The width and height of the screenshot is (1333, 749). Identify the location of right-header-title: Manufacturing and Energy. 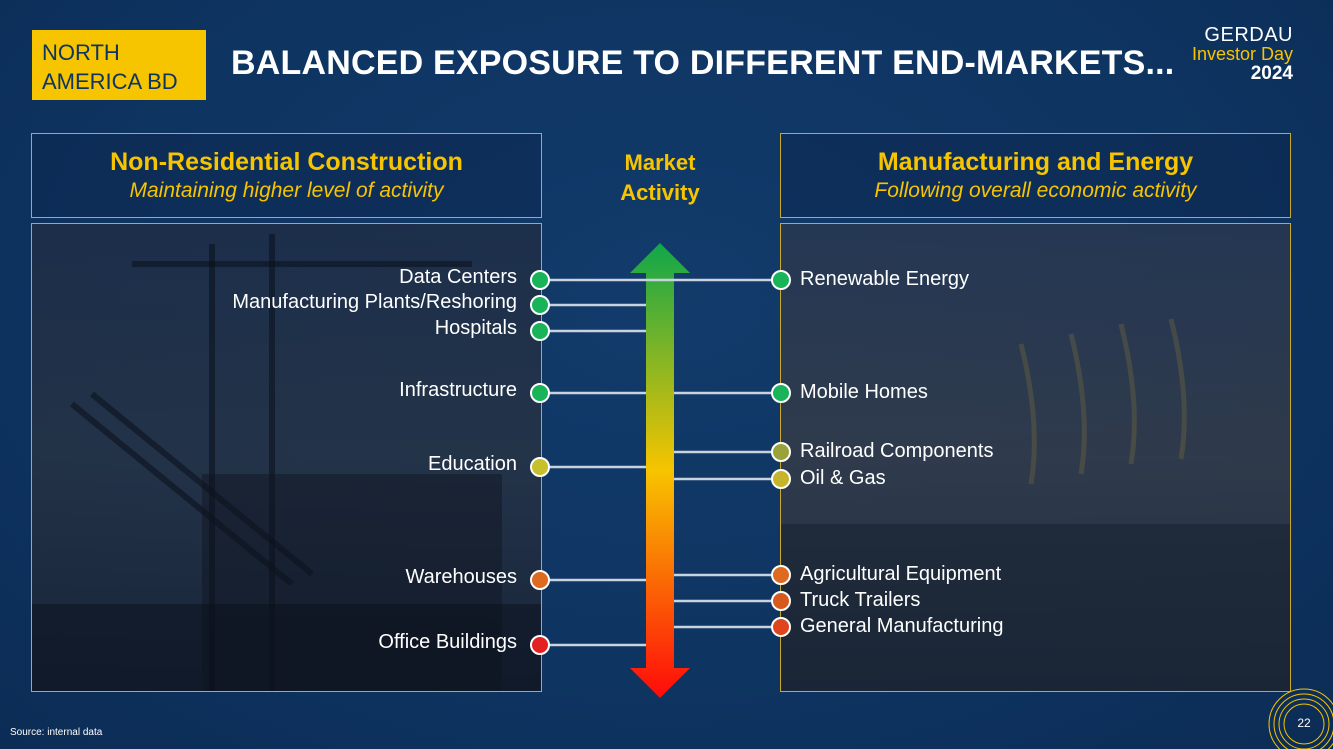
(1035, 162).